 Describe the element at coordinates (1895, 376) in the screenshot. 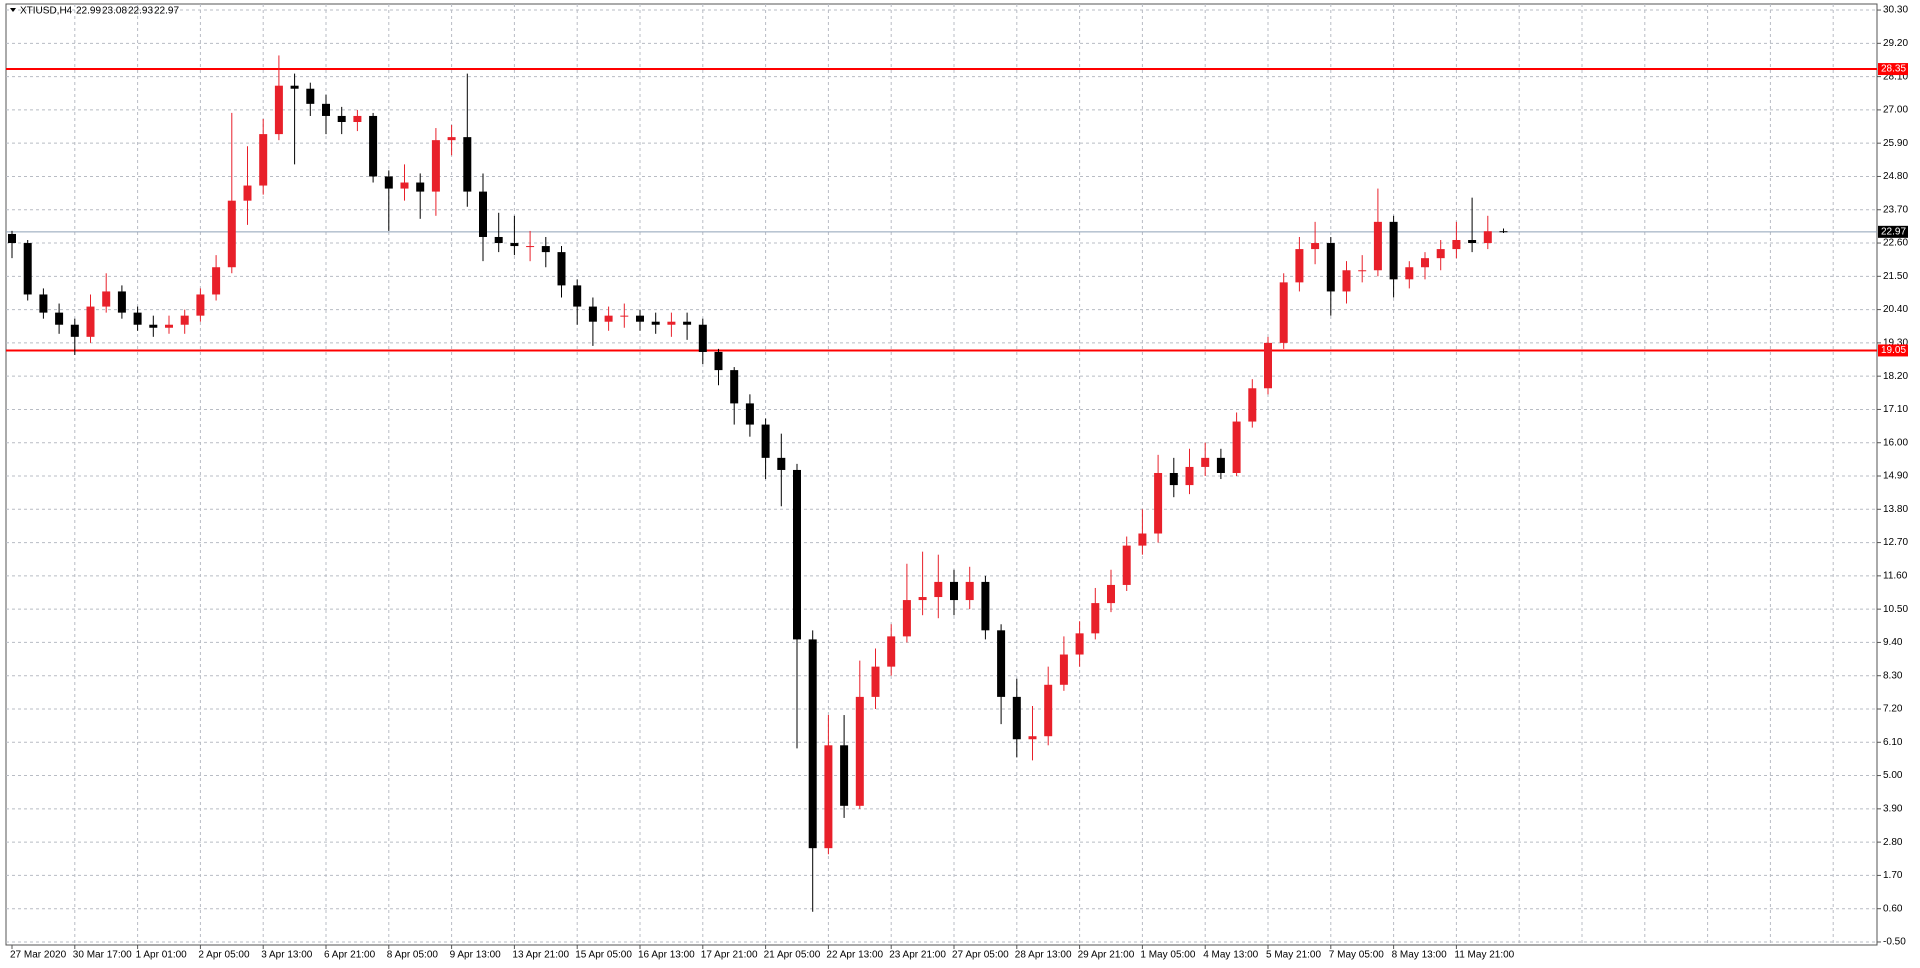

I see `y-tick-label: 18.20` at that location.